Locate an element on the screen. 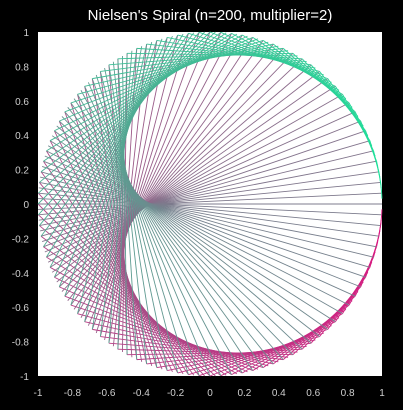 The height and width of the screenshot is (410, 403). y-axis-ticks: 1 0.8 0.6 0.4 0.2 0 -0.2 -0.4 -0.6 -0.8 -1 is located at coordinates (21, 205).